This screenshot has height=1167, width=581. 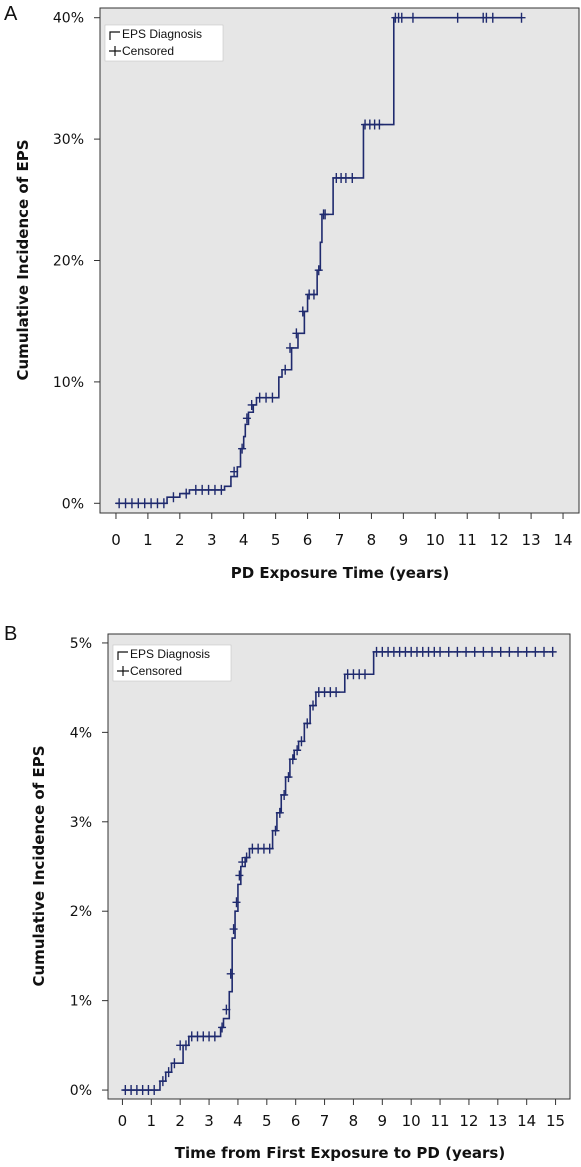 I want to click on y-tick-label-b: 3%, so click(x=81, y=823).